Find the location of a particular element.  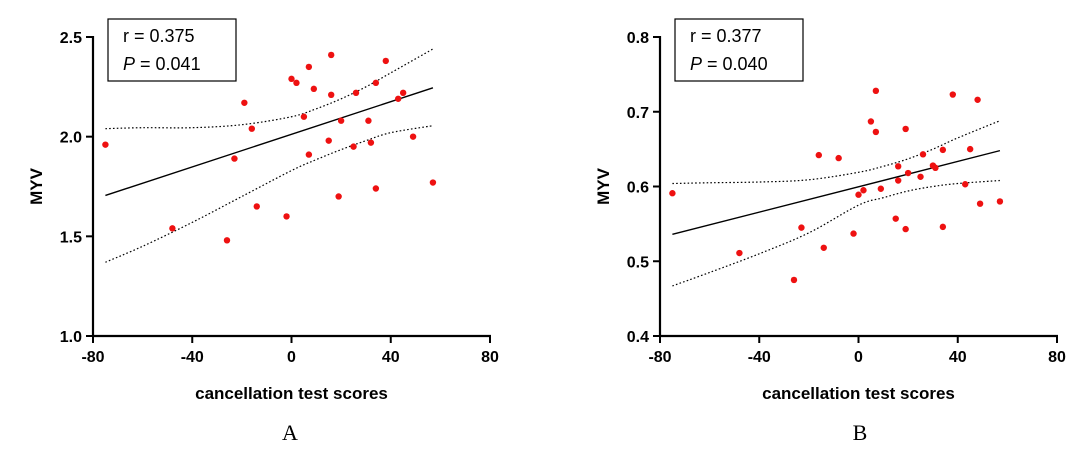

chart2-ci-upper is located at coordinates (836, 152).